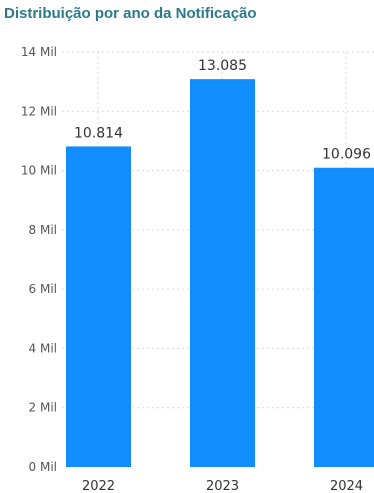  I want to click on y-tick-label: 14 Mil, so click(39, 52).